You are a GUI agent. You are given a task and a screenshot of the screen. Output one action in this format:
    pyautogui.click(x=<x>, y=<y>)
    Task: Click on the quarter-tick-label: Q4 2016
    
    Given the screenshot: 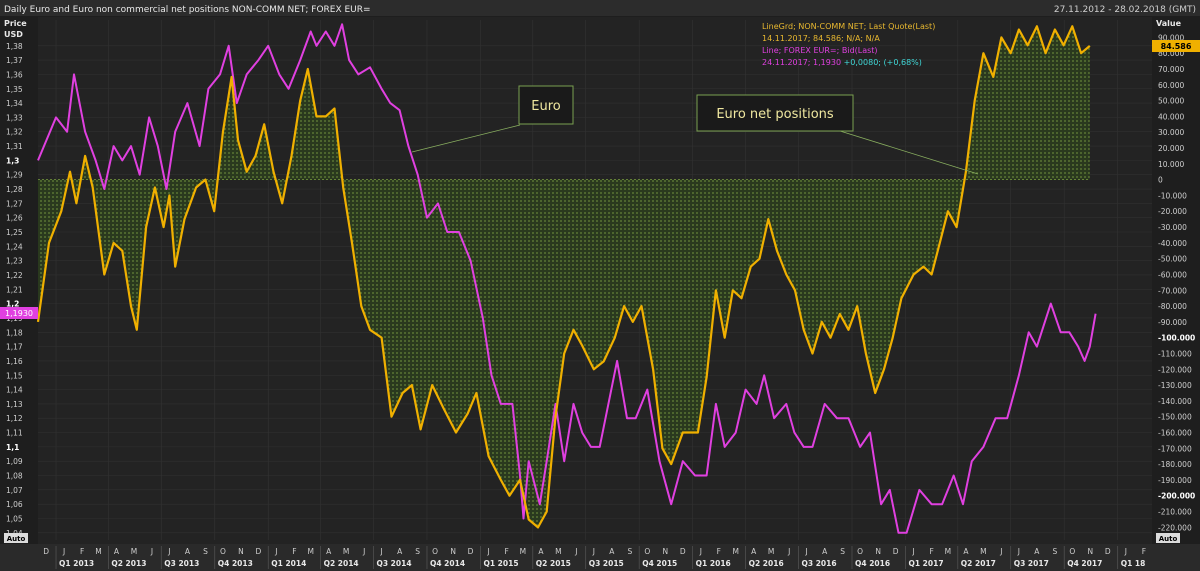 What is the action you would take?
    pyautogui.click(x=872, y=563)
    